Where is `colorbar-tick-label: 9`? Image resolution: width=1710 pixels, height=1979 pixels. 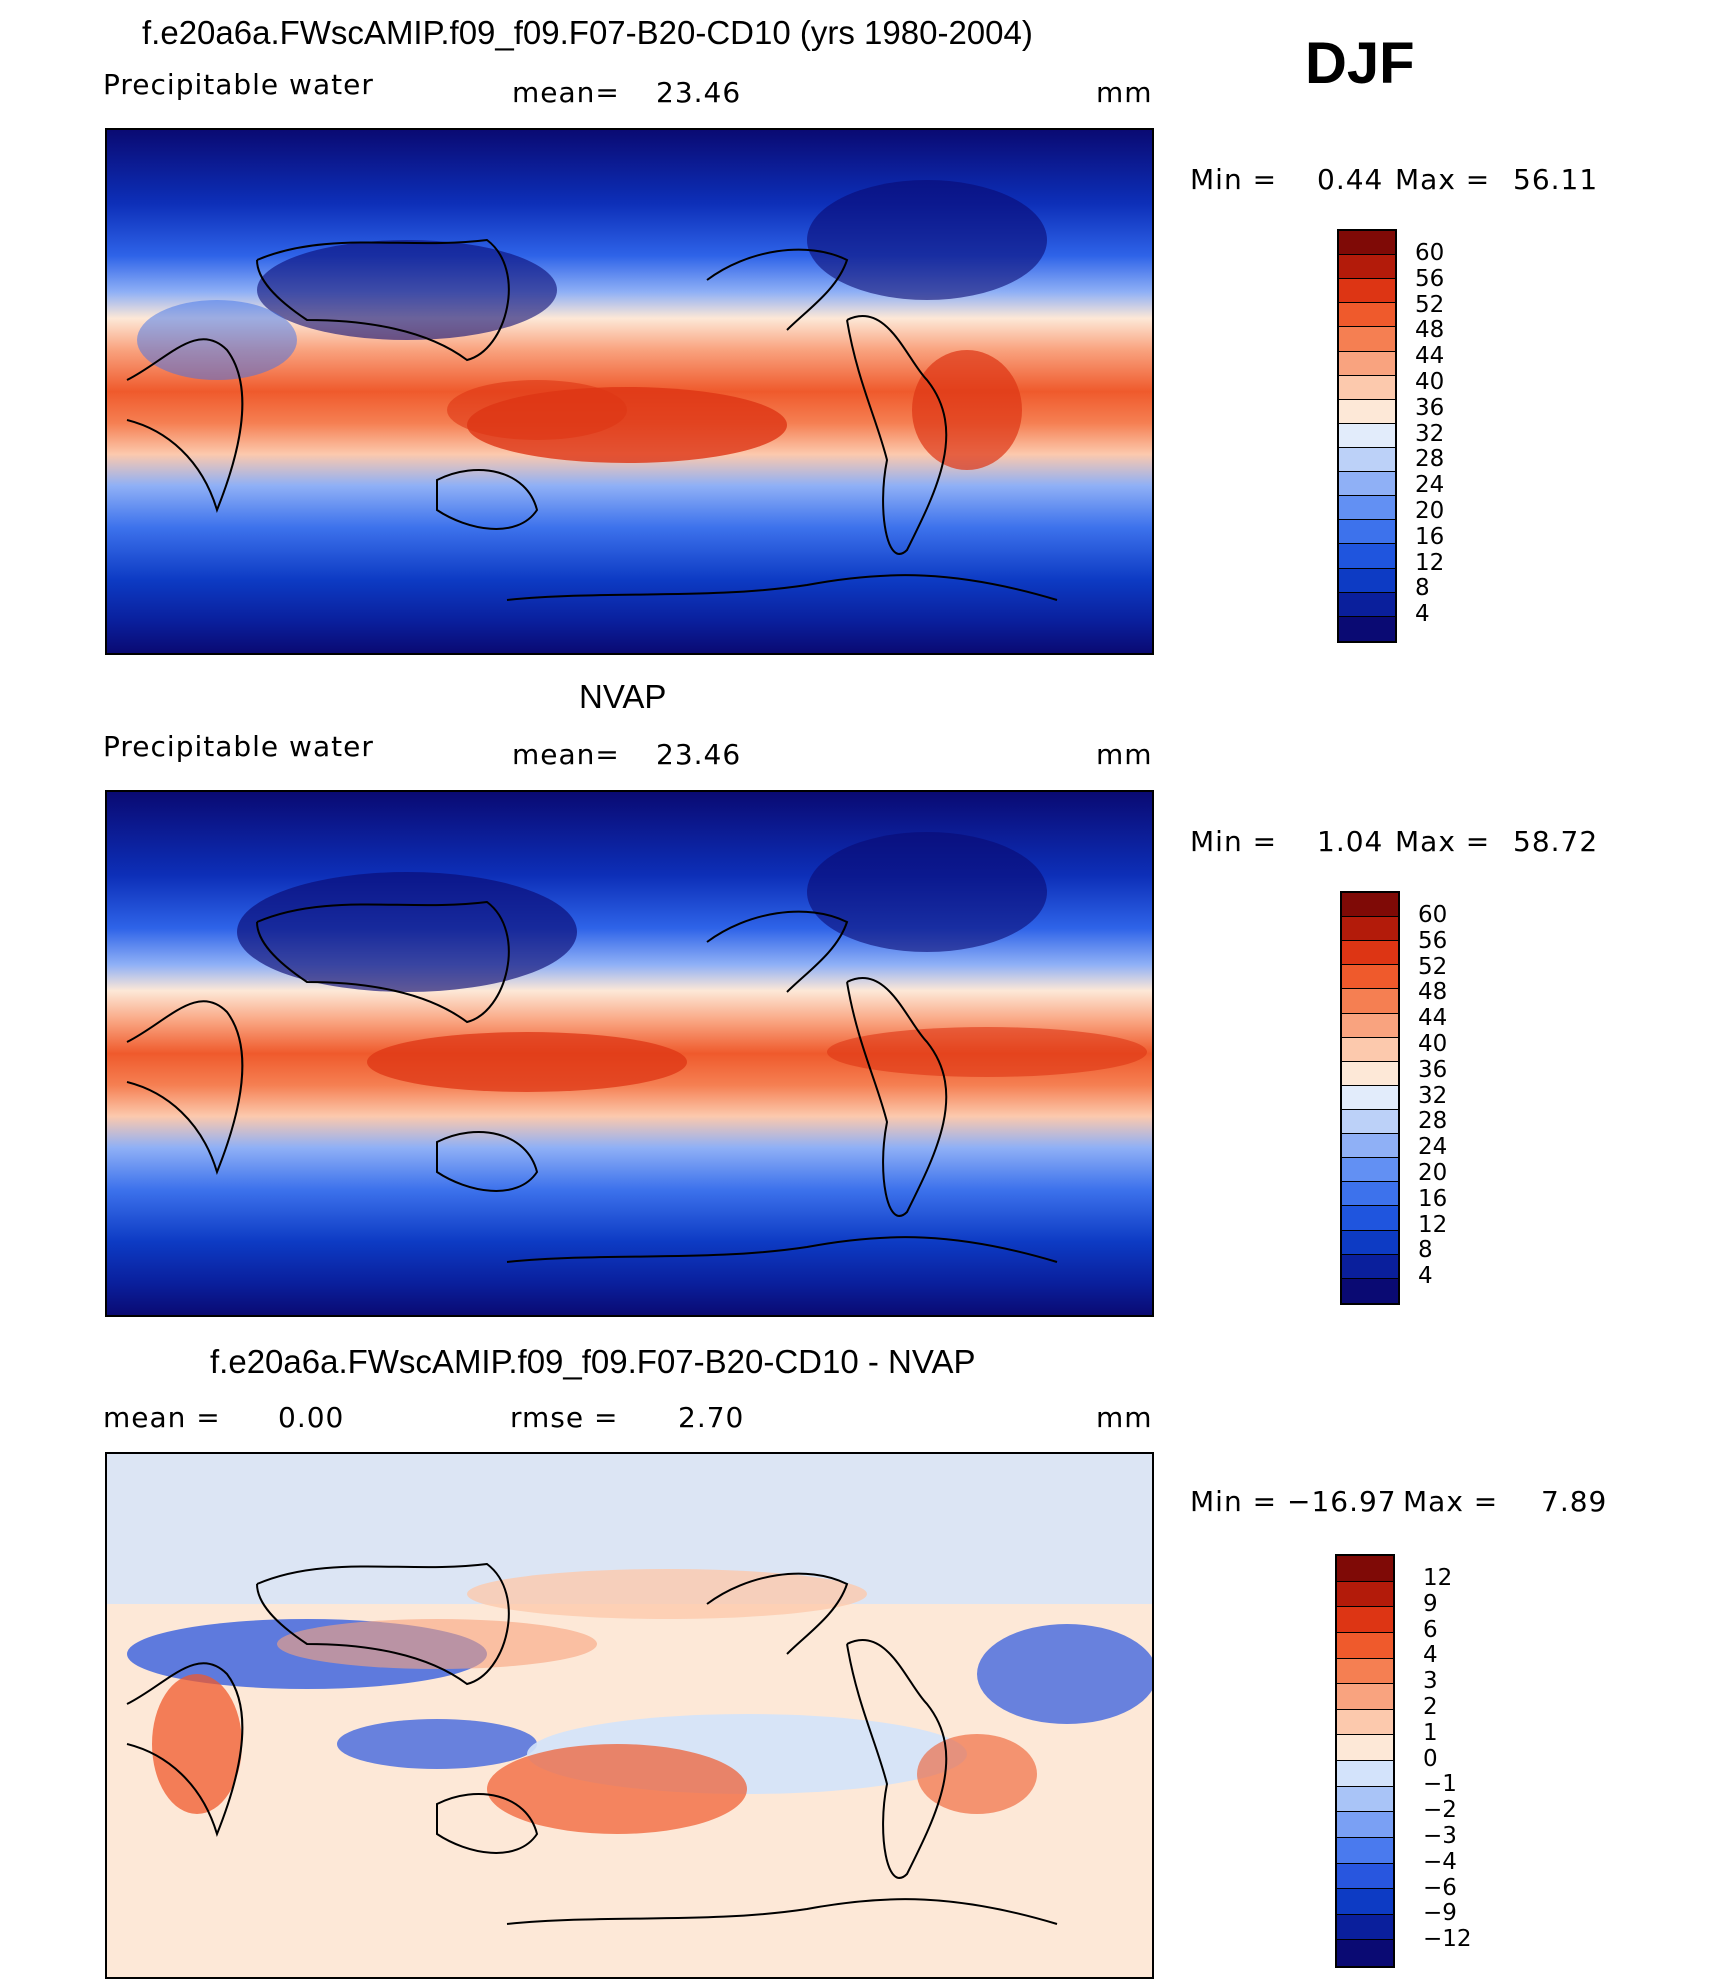
colorbar-tick-label: 9 is located at coordinates (1430, 1603).